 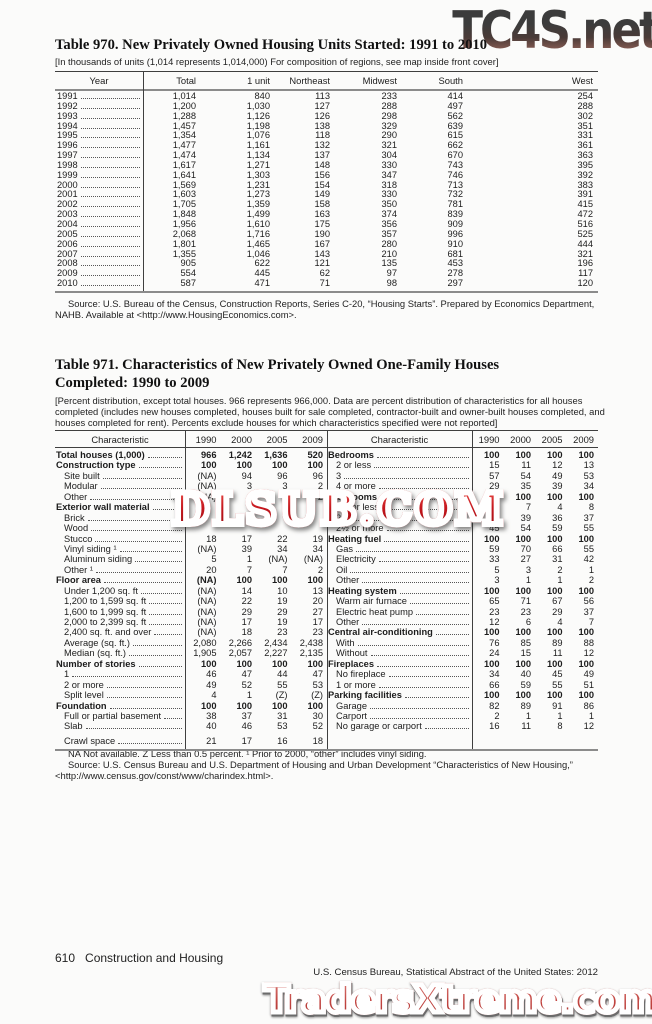 What do you see at coordinates (399, 622) in the screenshot?
I see `row-label-cell: Other` at bounding box center [399, 622].